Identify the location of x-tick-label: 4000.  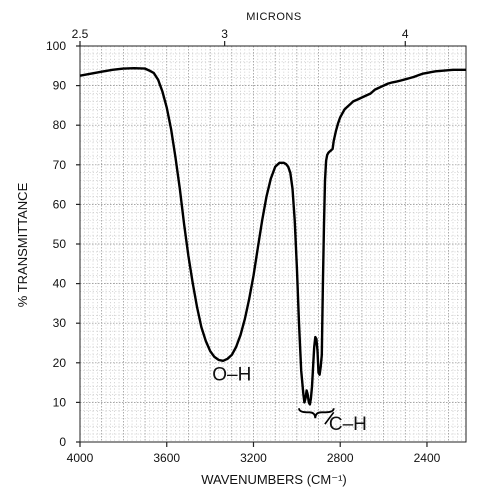
(80, 458).